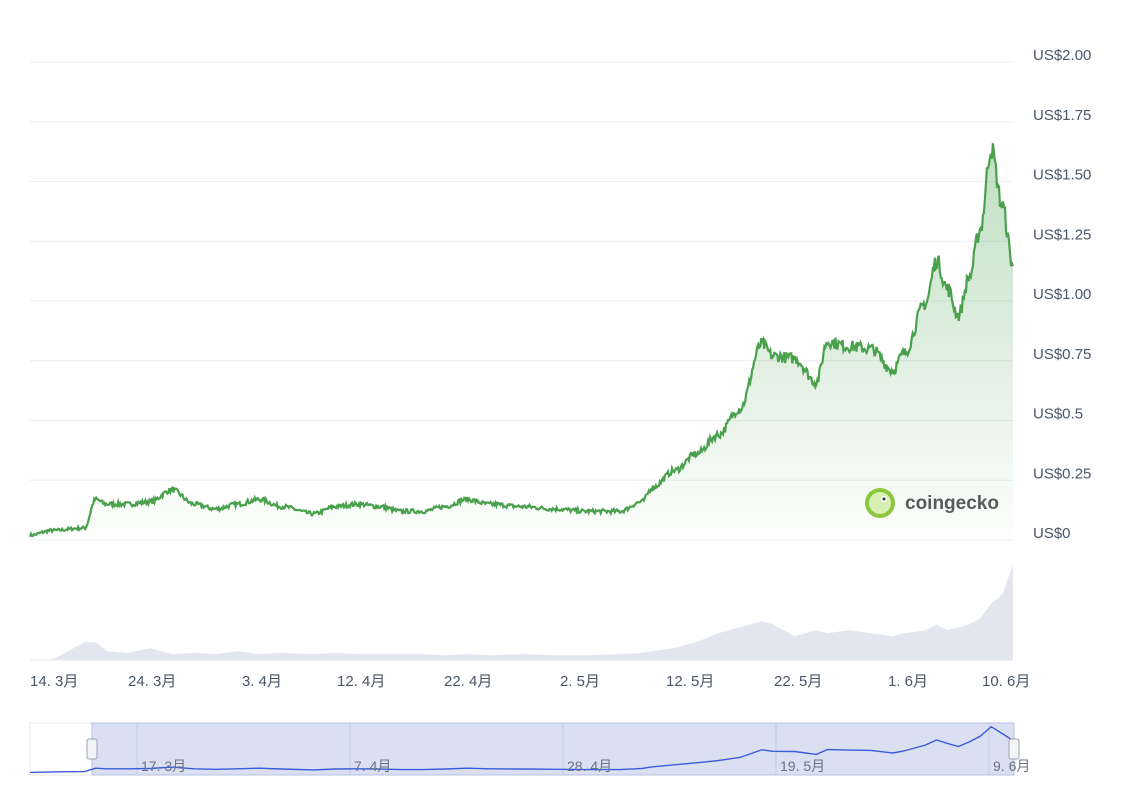 The height and width of the screenshot is (796, 1140). What do you see at coordinates (262, 681) in the screenshot?
I see `x-tick-label: 3. 4月` at bounding box center [262, 681].